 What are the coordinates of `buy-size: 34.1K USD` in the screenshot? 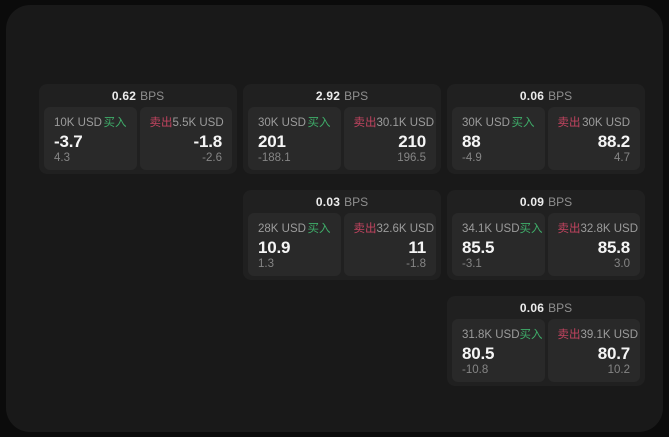 It's located at (491, 229).